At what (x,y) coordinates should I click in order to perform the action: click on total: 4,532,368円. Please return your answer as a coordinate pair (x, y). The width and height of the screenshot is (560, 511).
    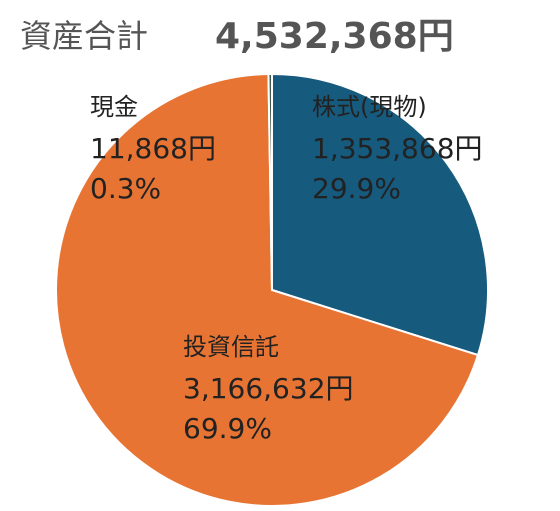
    Looking at the image, I should click on (334, 36).